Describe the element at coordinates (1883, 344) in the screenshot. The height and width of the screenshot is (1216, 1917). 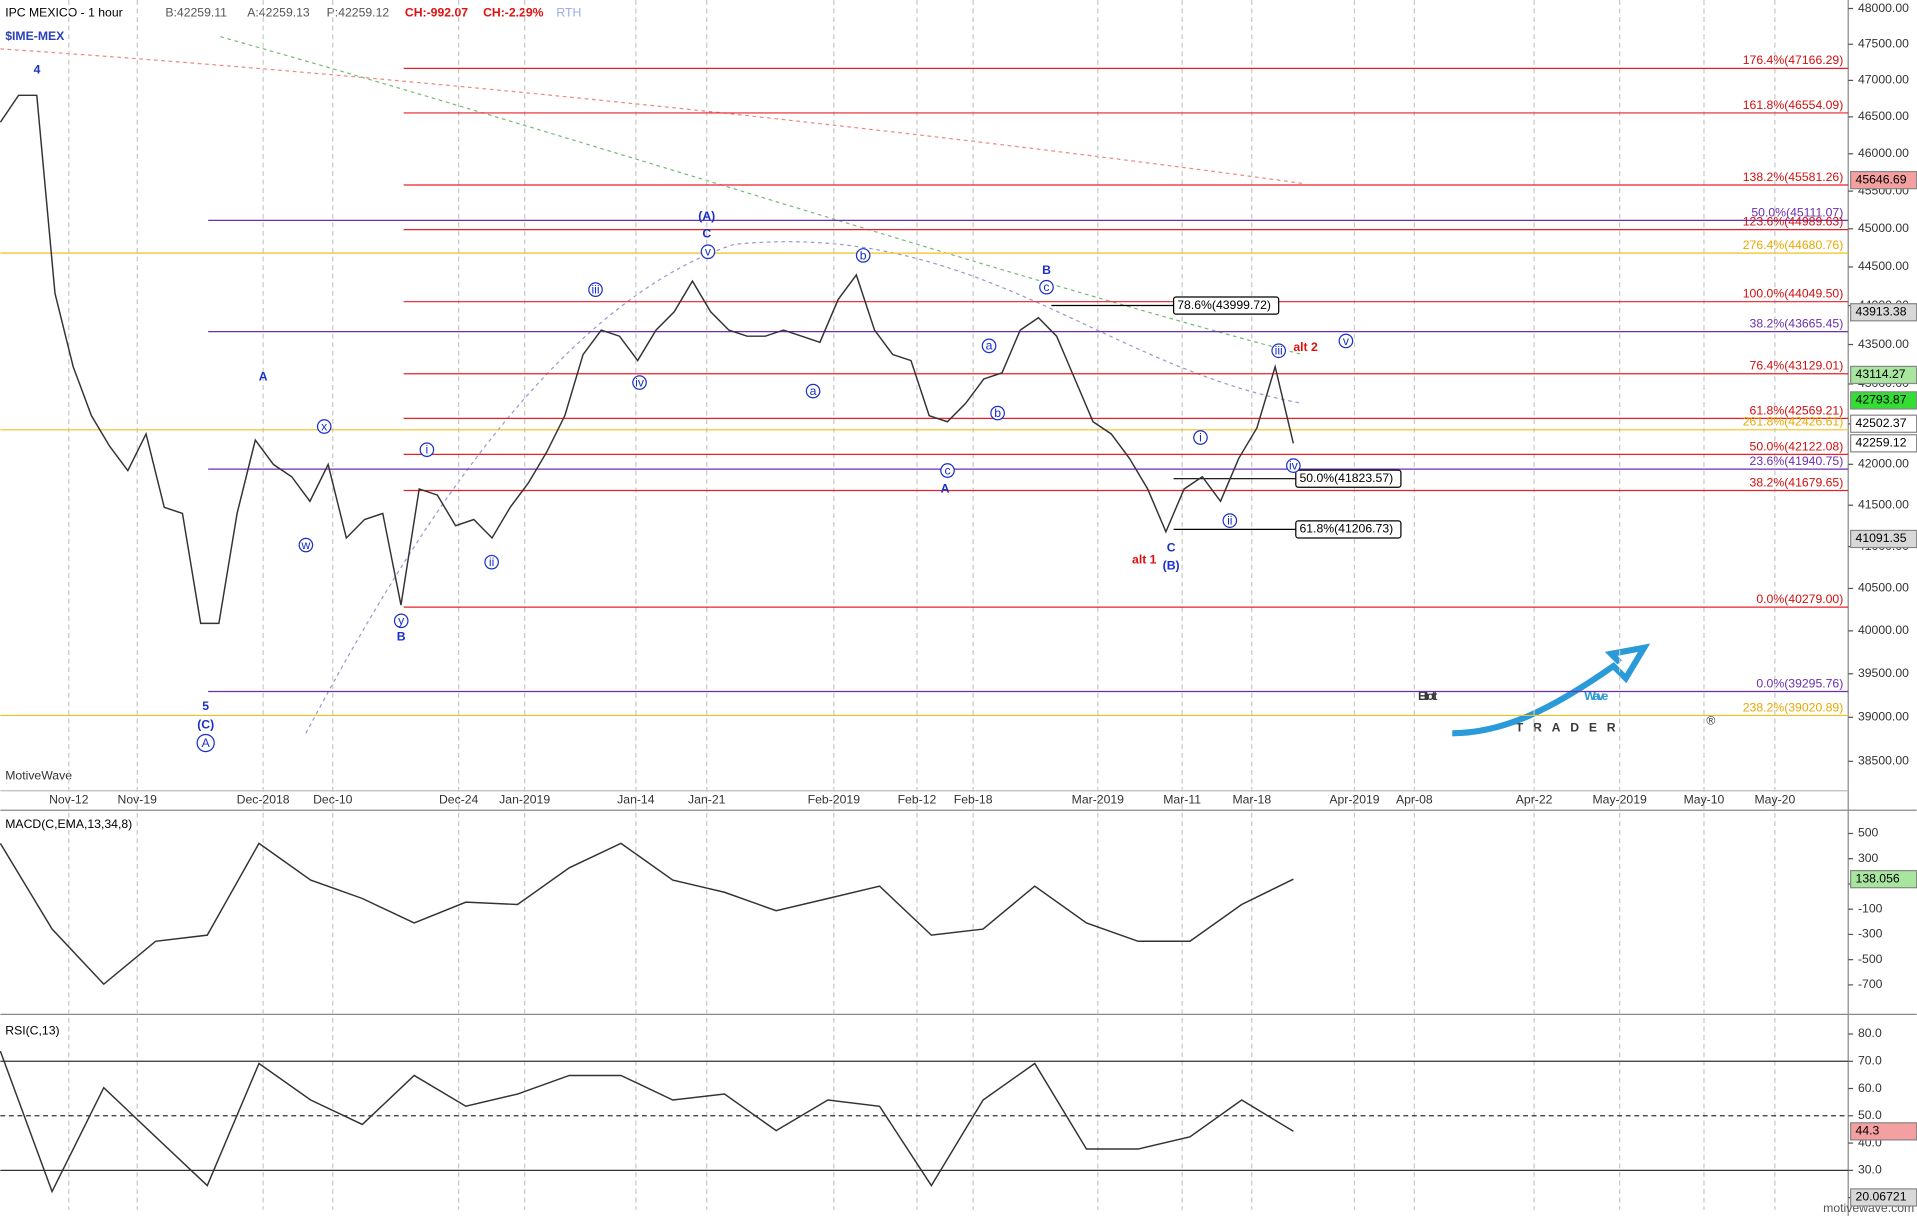
I see `y-tick-label: 43500.00` at that location.